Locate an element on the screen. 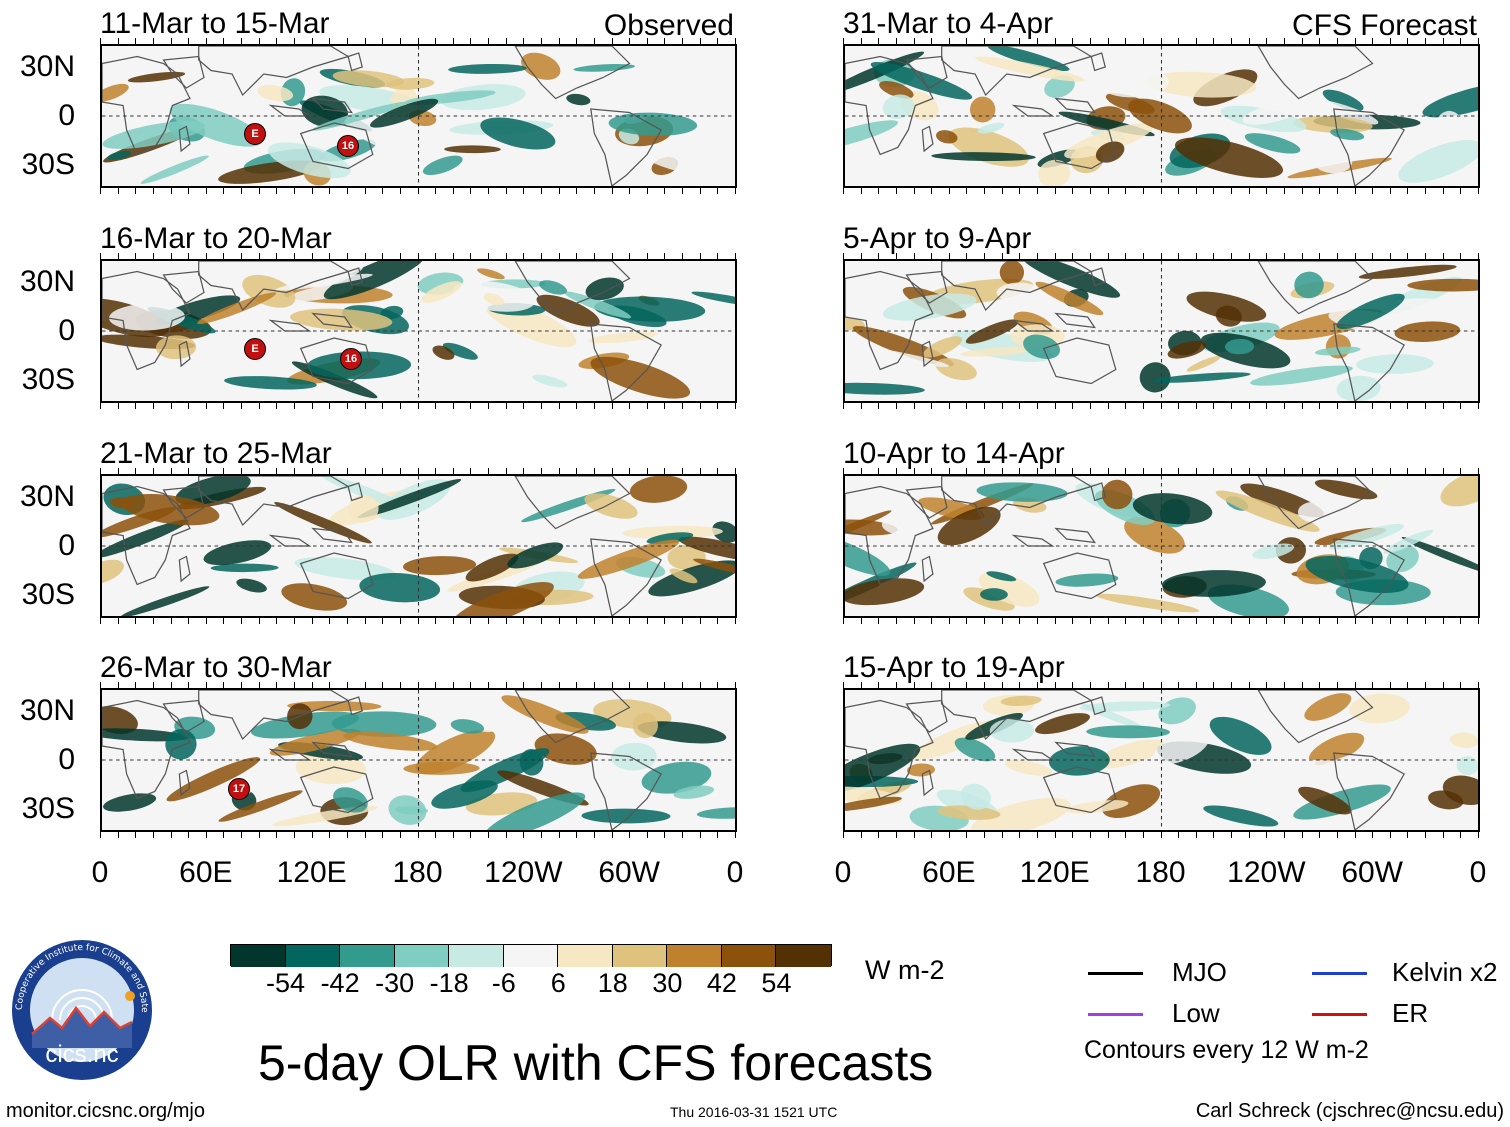  legend-line-low is located at coordinates (1115, 1014).